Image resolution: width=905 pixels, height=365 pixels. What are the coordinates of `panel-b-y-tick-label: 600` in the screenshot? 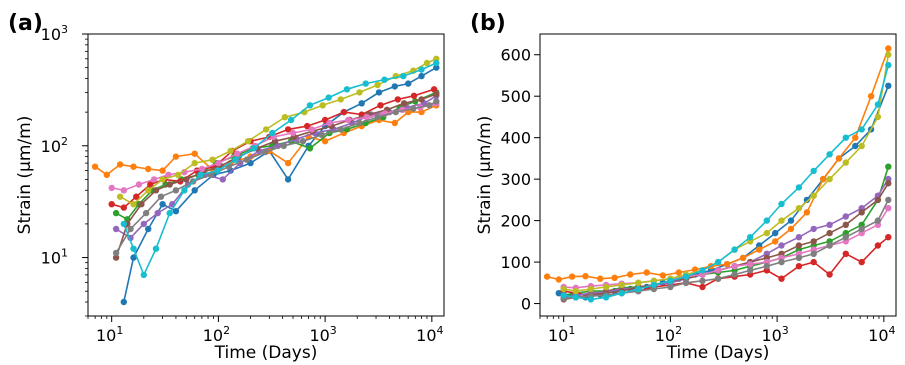 It's located at (515, 55).